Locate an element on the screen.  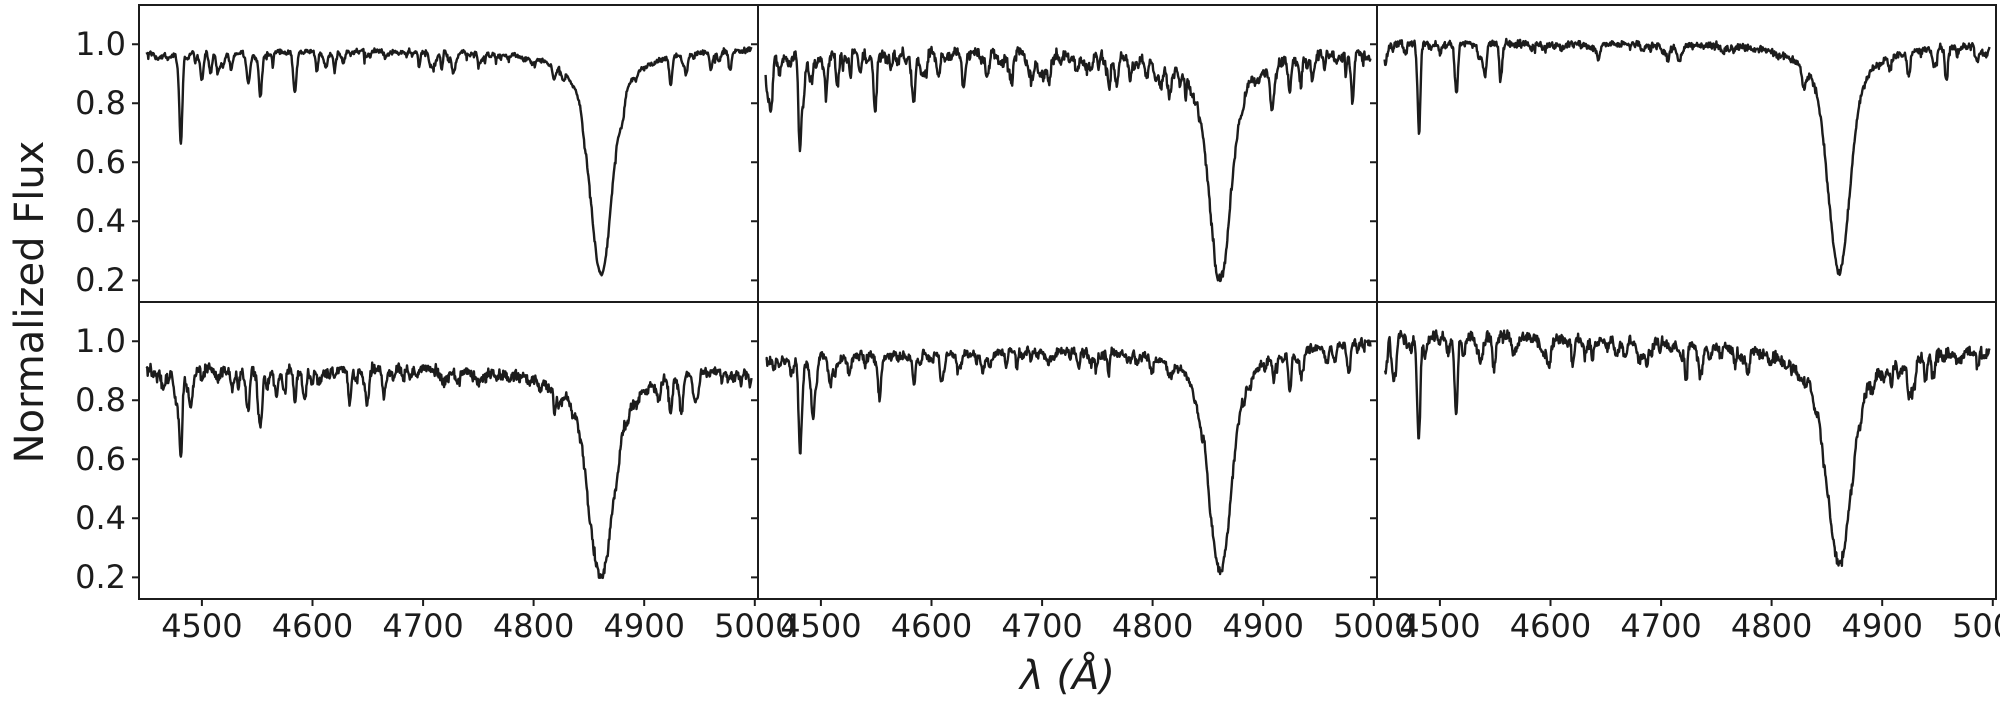
spectrum-panel-top-middle is located at coordinates (1063, 157).